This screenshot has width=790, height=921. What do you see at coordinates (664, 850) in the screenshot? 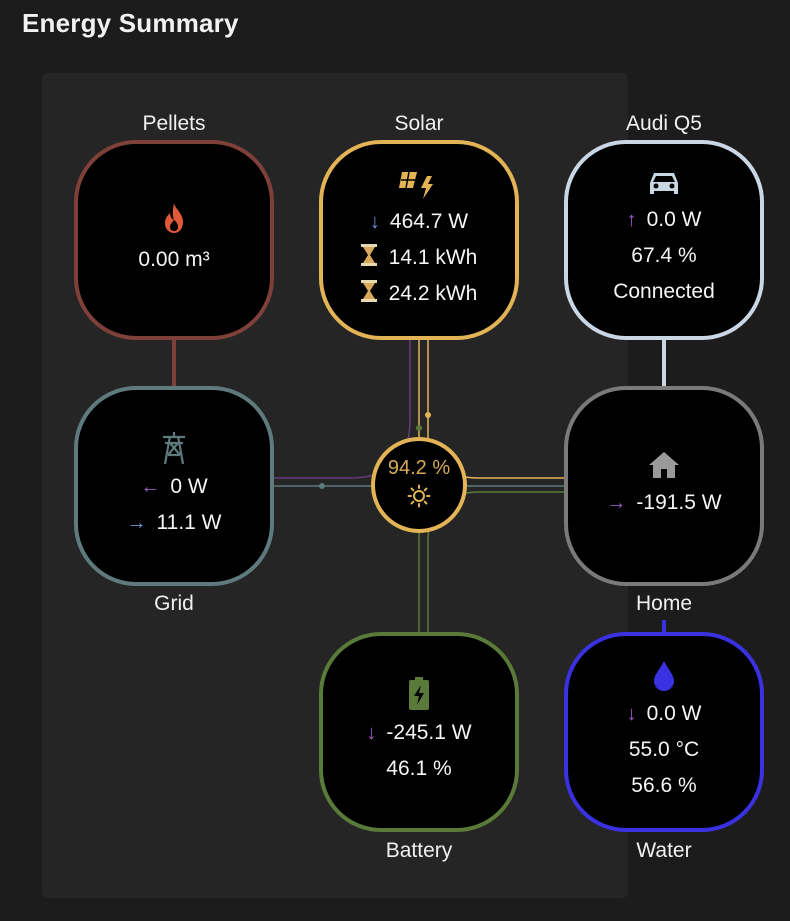
I see `water-label: Water` at bounding box center [664, 850].